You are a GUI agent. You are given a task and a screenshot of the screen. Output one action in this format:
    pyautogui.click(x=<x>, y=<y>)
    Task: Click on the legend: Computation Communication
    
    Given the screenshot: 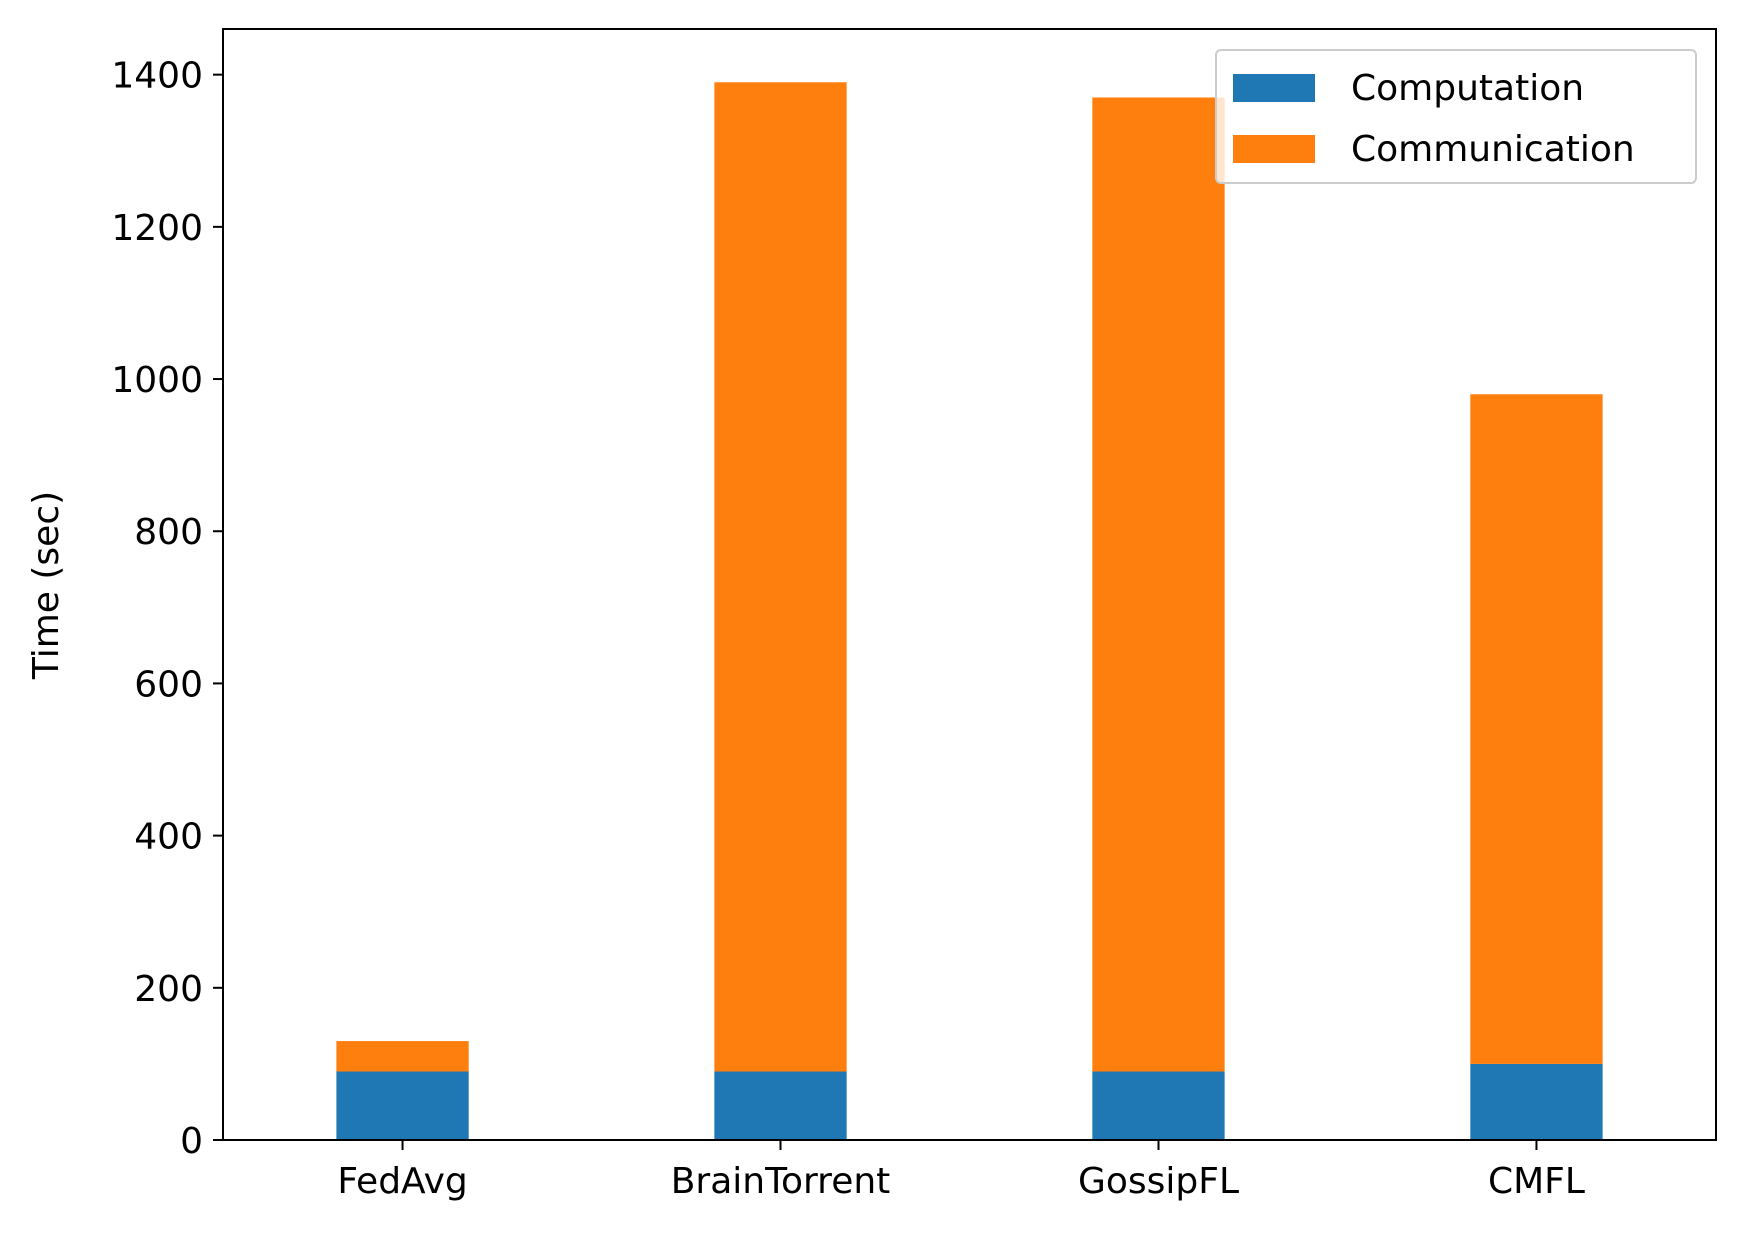 What is the action you would take?
    pyautogui.click(x=1456, y=116)
    